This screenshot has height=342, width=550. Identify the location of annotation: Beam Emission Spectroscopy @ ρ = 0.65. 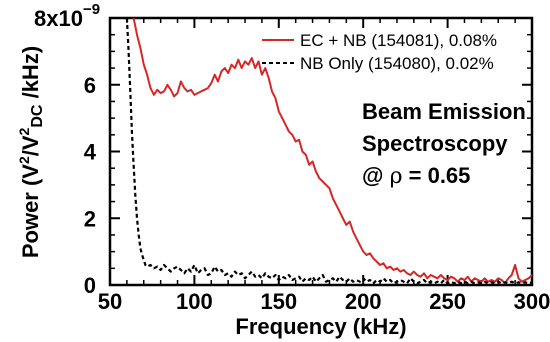
(444, 144).